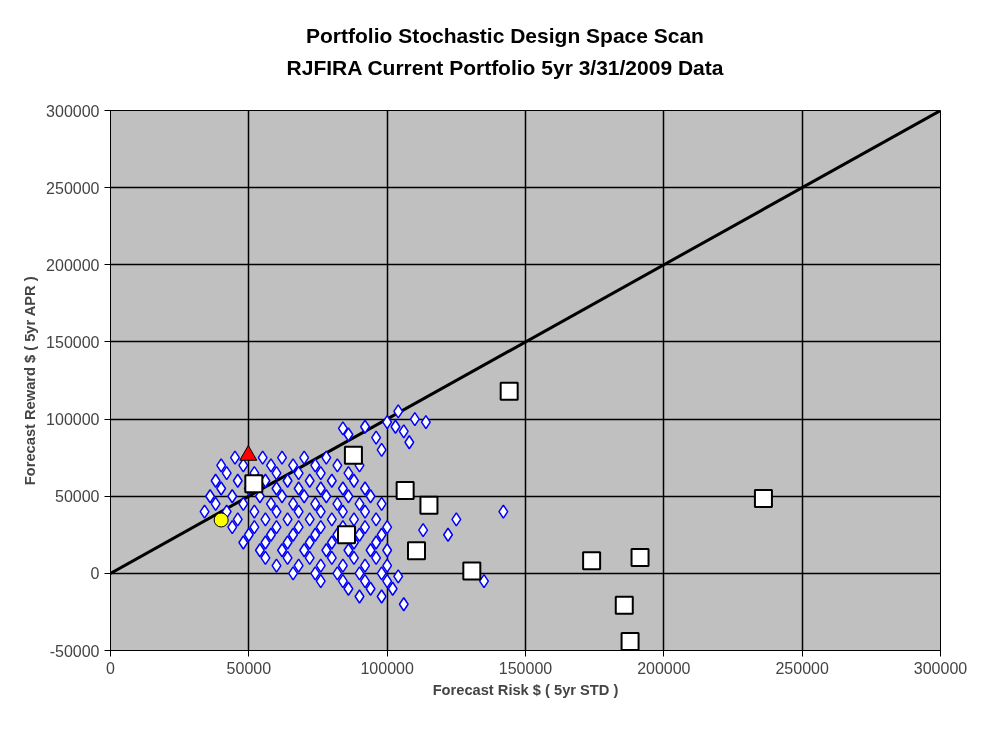  What do you see at coordinates (940, 668) in the screenshot?
I see `x-tick-label: 300000` at bounding box center [940, 668].